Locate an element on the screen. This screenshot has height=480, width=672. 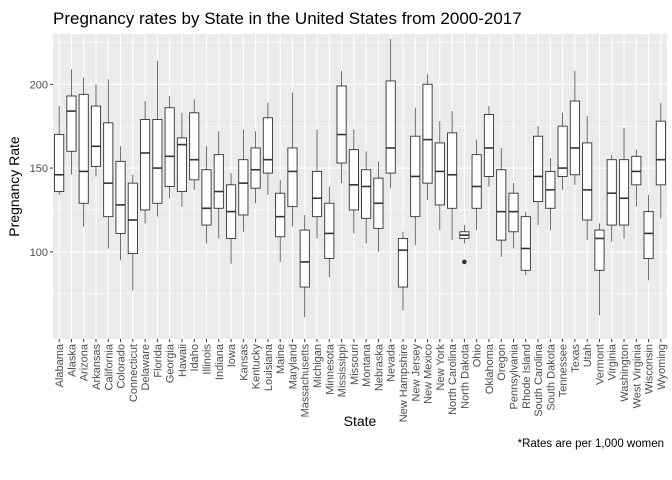
box-pennsylvania is located at coordinates (513, 216).